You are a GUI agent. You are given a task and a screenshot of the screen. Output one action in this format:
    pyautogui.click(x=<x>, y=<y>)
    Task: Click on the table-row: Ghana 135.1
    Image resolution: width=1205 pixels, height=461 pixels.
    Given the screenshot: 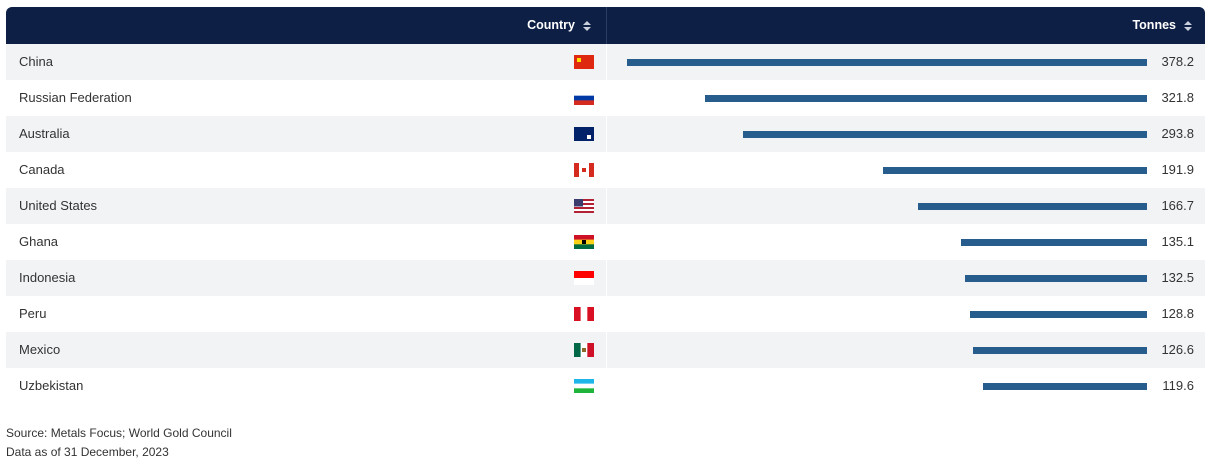 What is the action you would take?
    pyautogui.click(x=605, y=242)
    